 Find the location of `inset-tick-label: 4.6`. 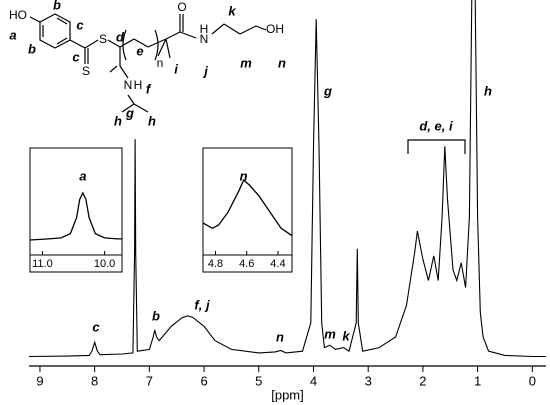

inset-tick-label: 4.6 is located at coordinates (246, 264).